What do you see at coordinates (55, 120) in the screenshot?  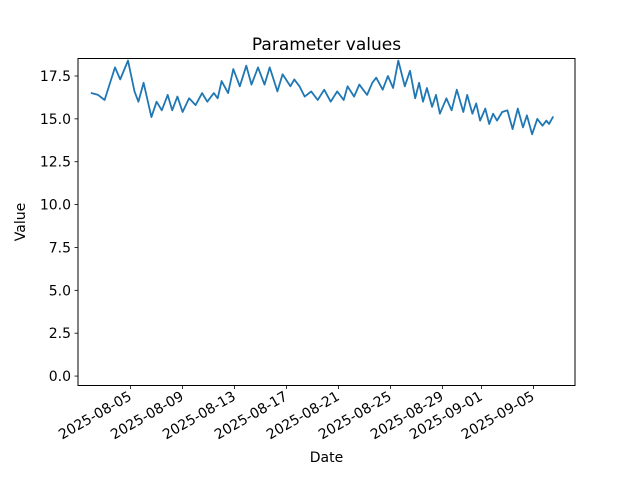 I see `y-tick-label: 15.0` at bounding box center [55, 120].